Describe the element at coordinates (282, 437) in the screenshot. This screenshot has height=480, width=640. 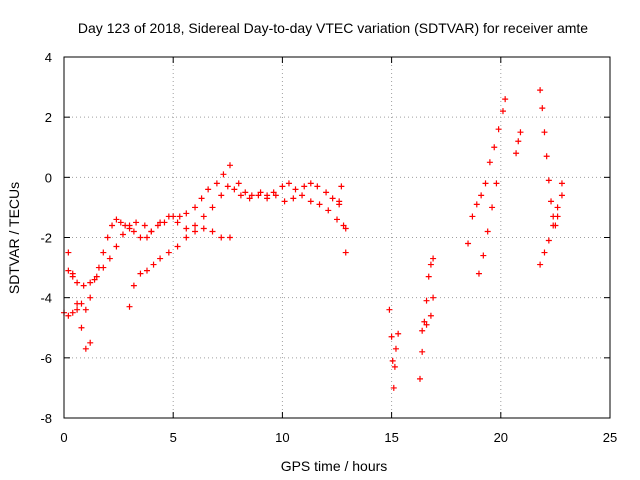
I see `x-tick-label: 10` at that location.